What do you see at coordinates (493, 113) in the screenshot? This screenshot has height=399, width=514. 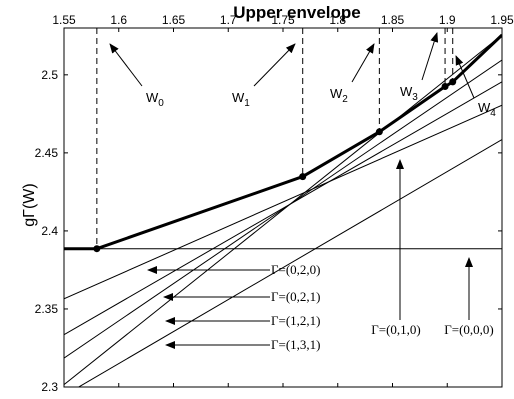 I see `w-subscript: 4` at bounding box center [493, 113].